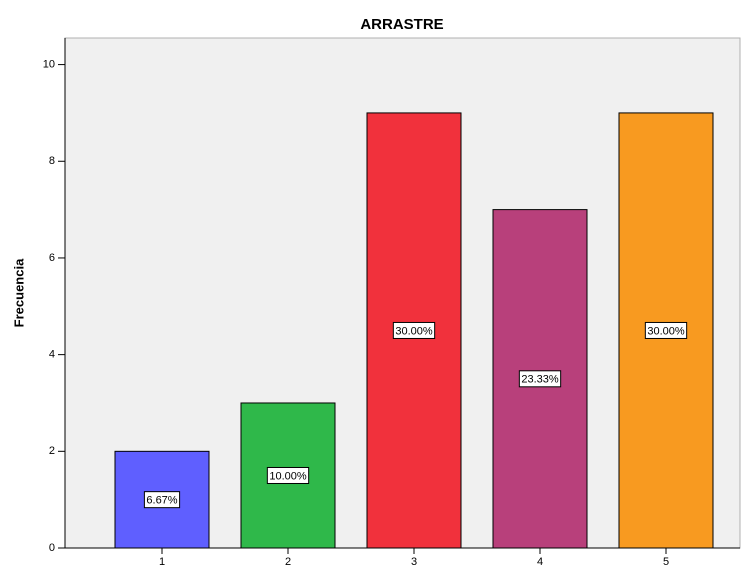 Image resolution: width=752 pixels, height=570 pixels. I want to click on y-axis-label: Frecuencia, so click(18, 292).